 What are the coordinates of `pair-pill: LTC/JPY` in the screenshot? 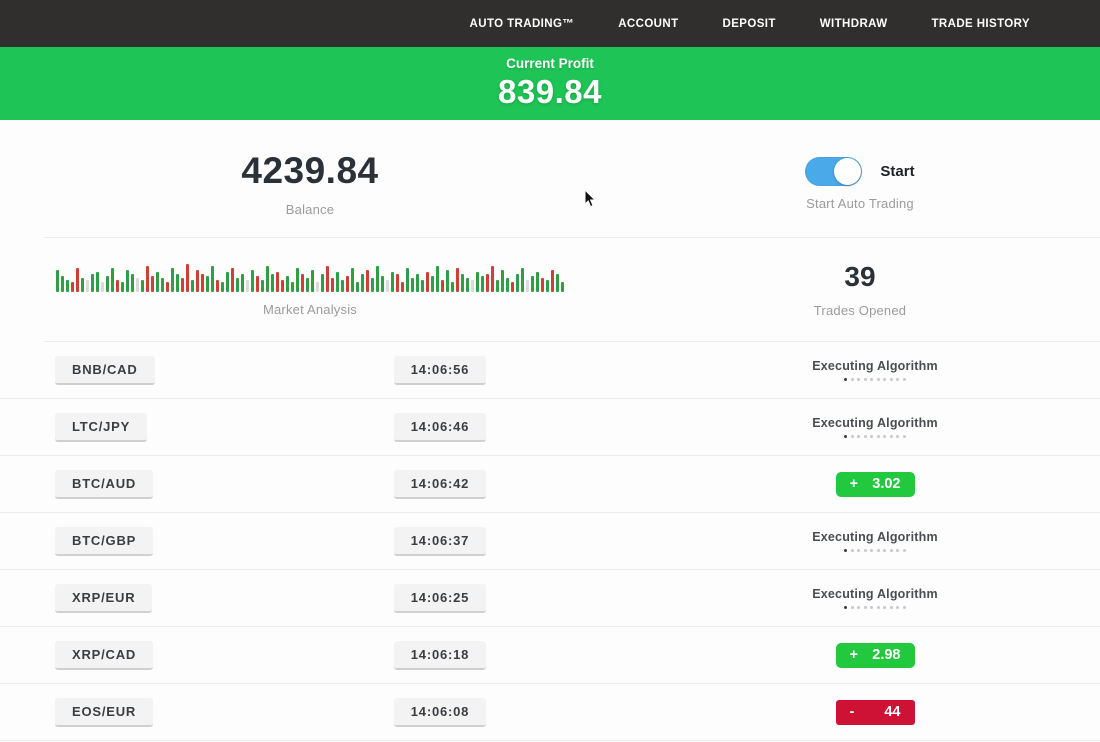 It's located at (101, 427).